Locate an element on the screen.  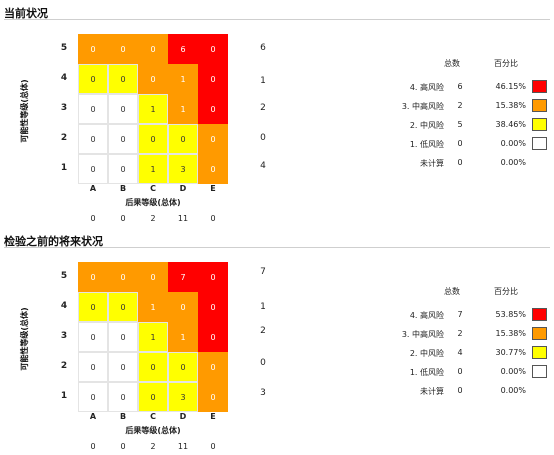
col-total: 11 is located at coordinates (183, 218).